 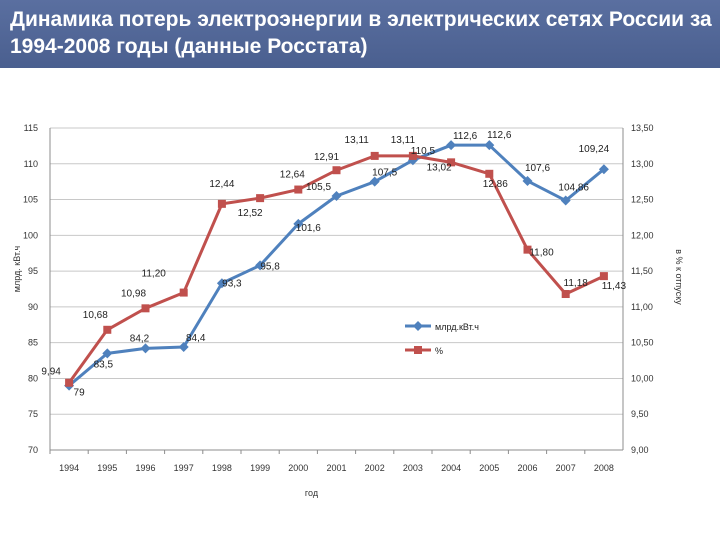 I want to click on x-axis-tick-label: 2005, so click(x=489, y=468).